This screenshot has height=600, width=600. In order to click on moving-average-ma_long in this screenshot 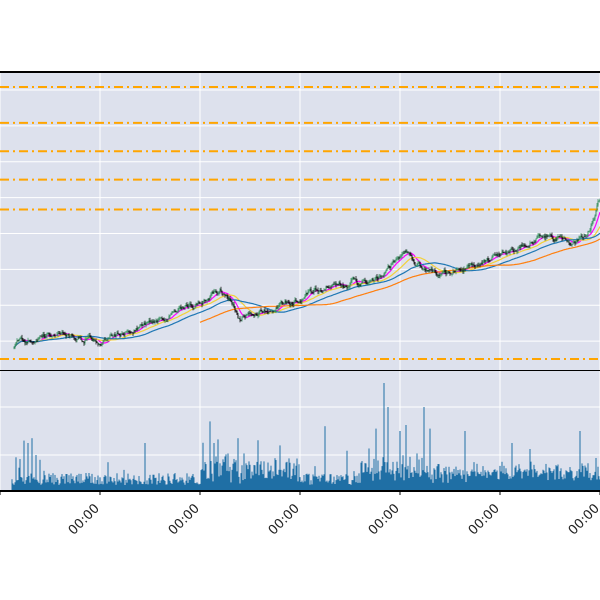, I will do `click(399, 280)`.